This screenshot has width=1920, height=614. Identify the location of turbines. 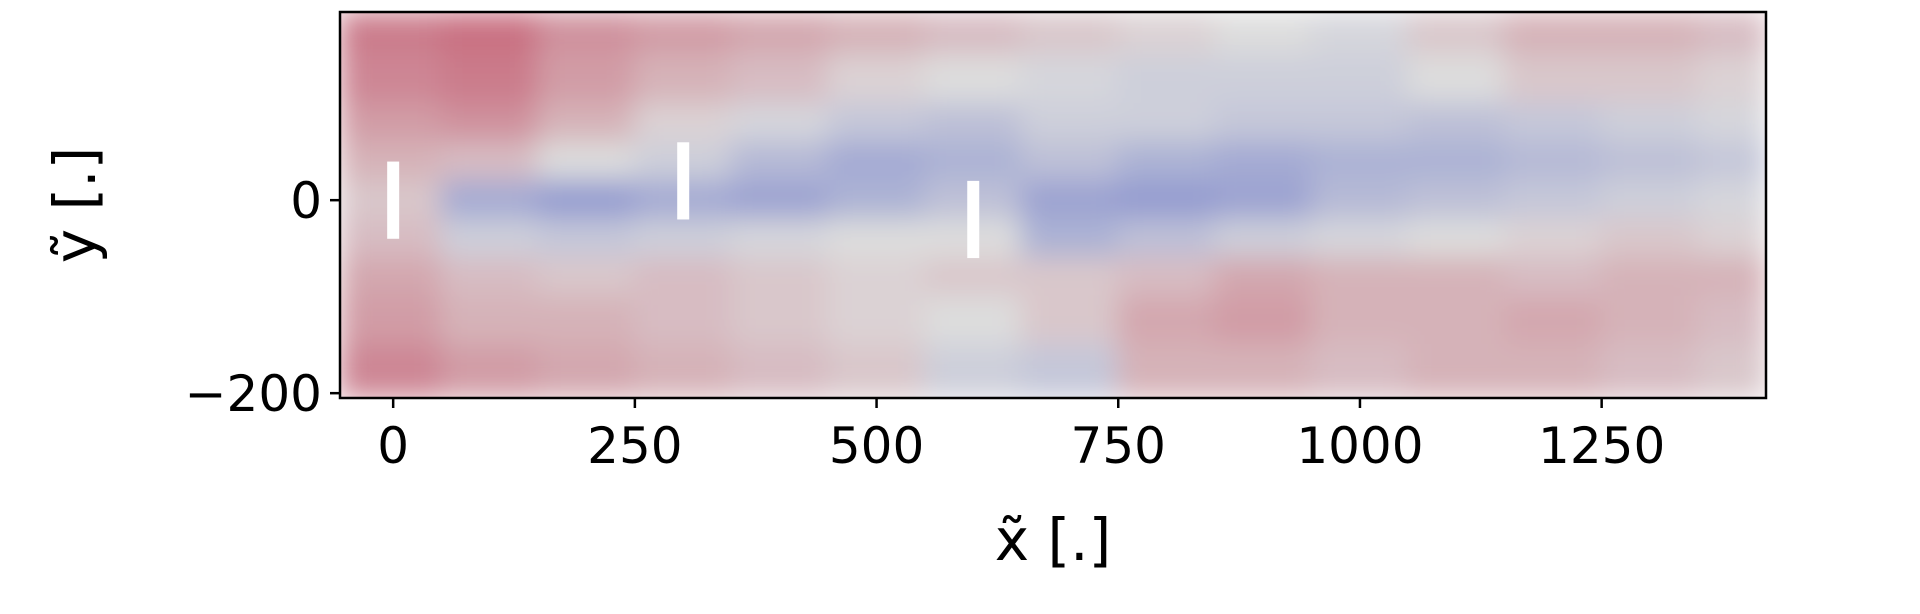
(683, 200).